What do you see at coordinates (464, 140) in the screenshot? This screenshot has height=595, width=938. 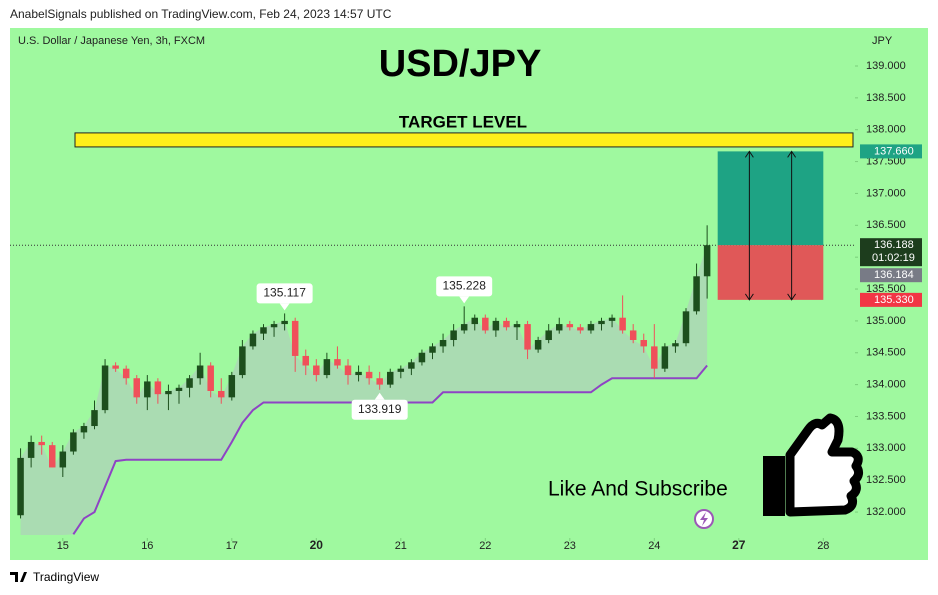 I see `target-band` at bounding box center [464, 140].